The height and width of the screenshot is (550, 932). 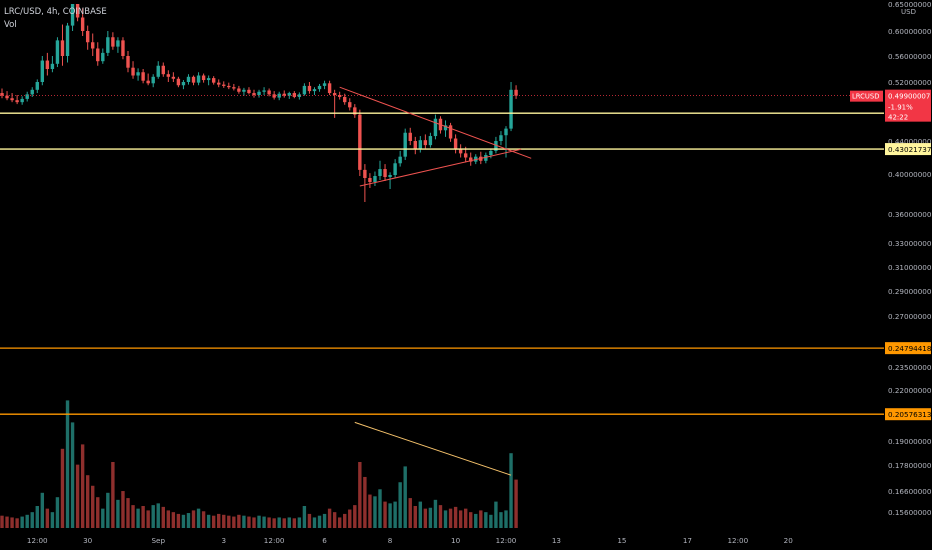 I want to click on currency-label: USD, so click(x=908, y=12).